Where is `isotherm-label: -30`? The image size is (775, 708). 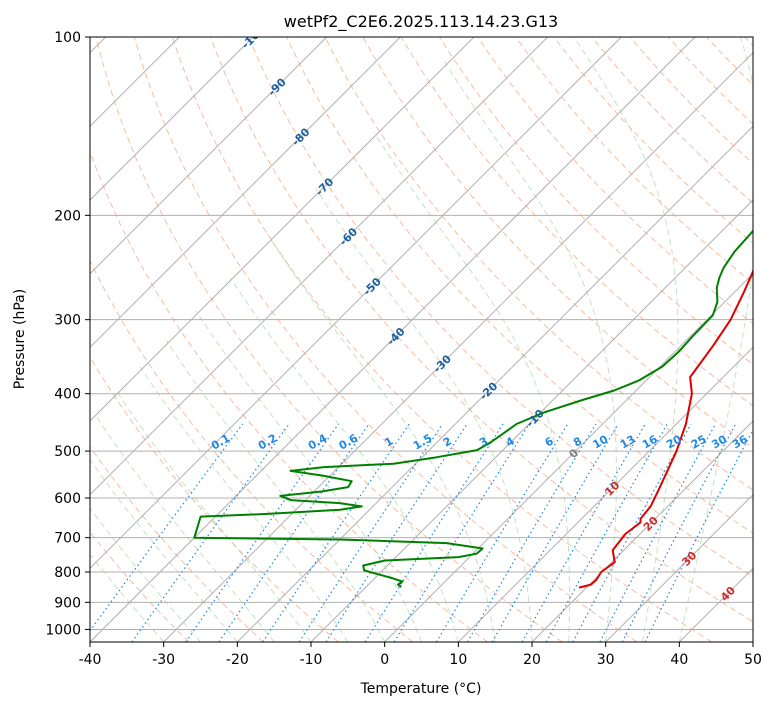 isotherm-label: -30 is located at coordinates (442, 363).